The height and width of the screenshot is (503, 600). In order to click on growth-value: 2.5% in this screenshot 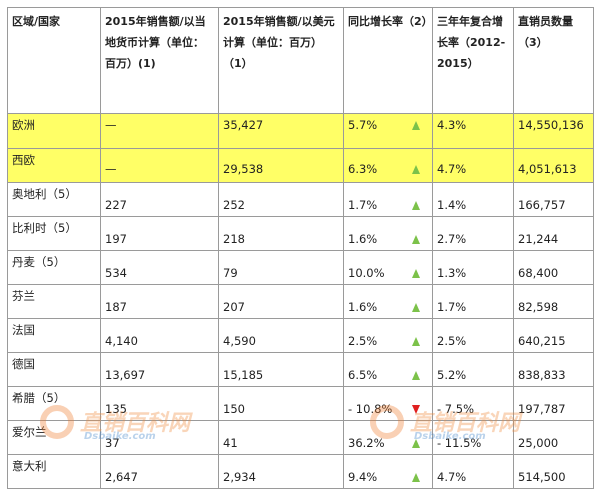, I will do `click(363, 341)`.